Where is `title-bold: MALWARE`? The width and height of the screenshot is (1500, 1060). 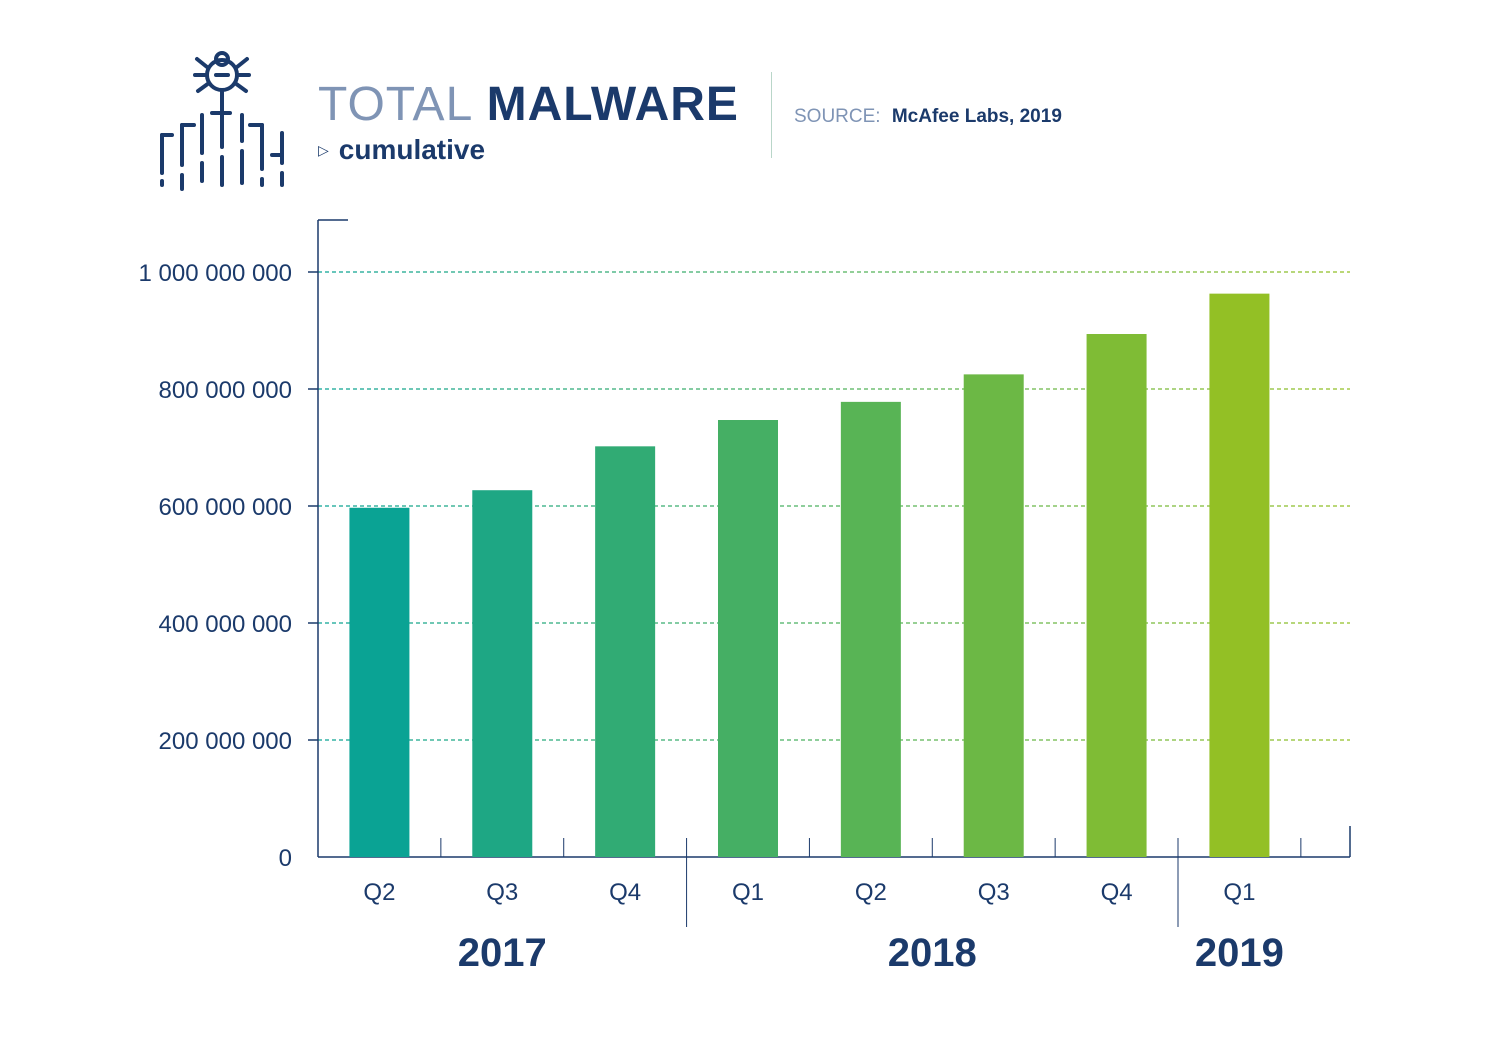 title-bold: MALWARE is located at coordinates (612, 104).